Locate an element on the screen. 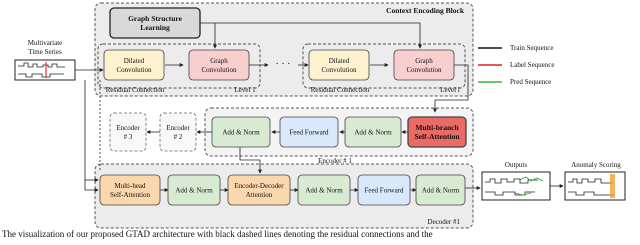 The height and width of the screenshot is (245, 640). level-label: Level l is located at coordinates (450, 90).